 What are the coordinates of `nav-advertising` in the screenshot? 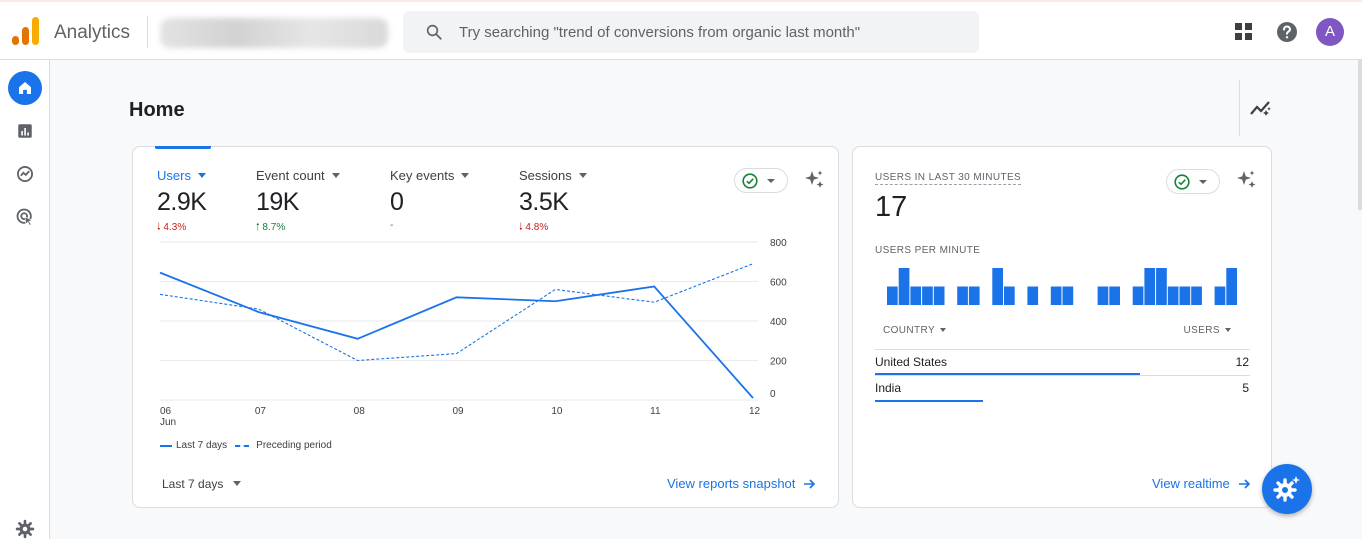 It's located at (25, 217).